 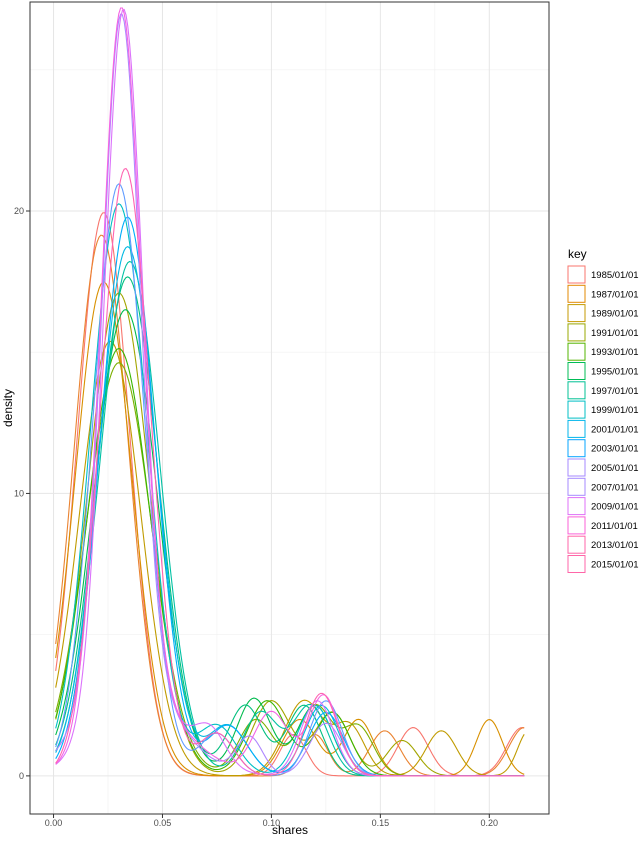 What do you see at coordinates (615, 429) in the screenshot?
I see `legend-label: 2001/01/01` at bounding box center [615, 429].